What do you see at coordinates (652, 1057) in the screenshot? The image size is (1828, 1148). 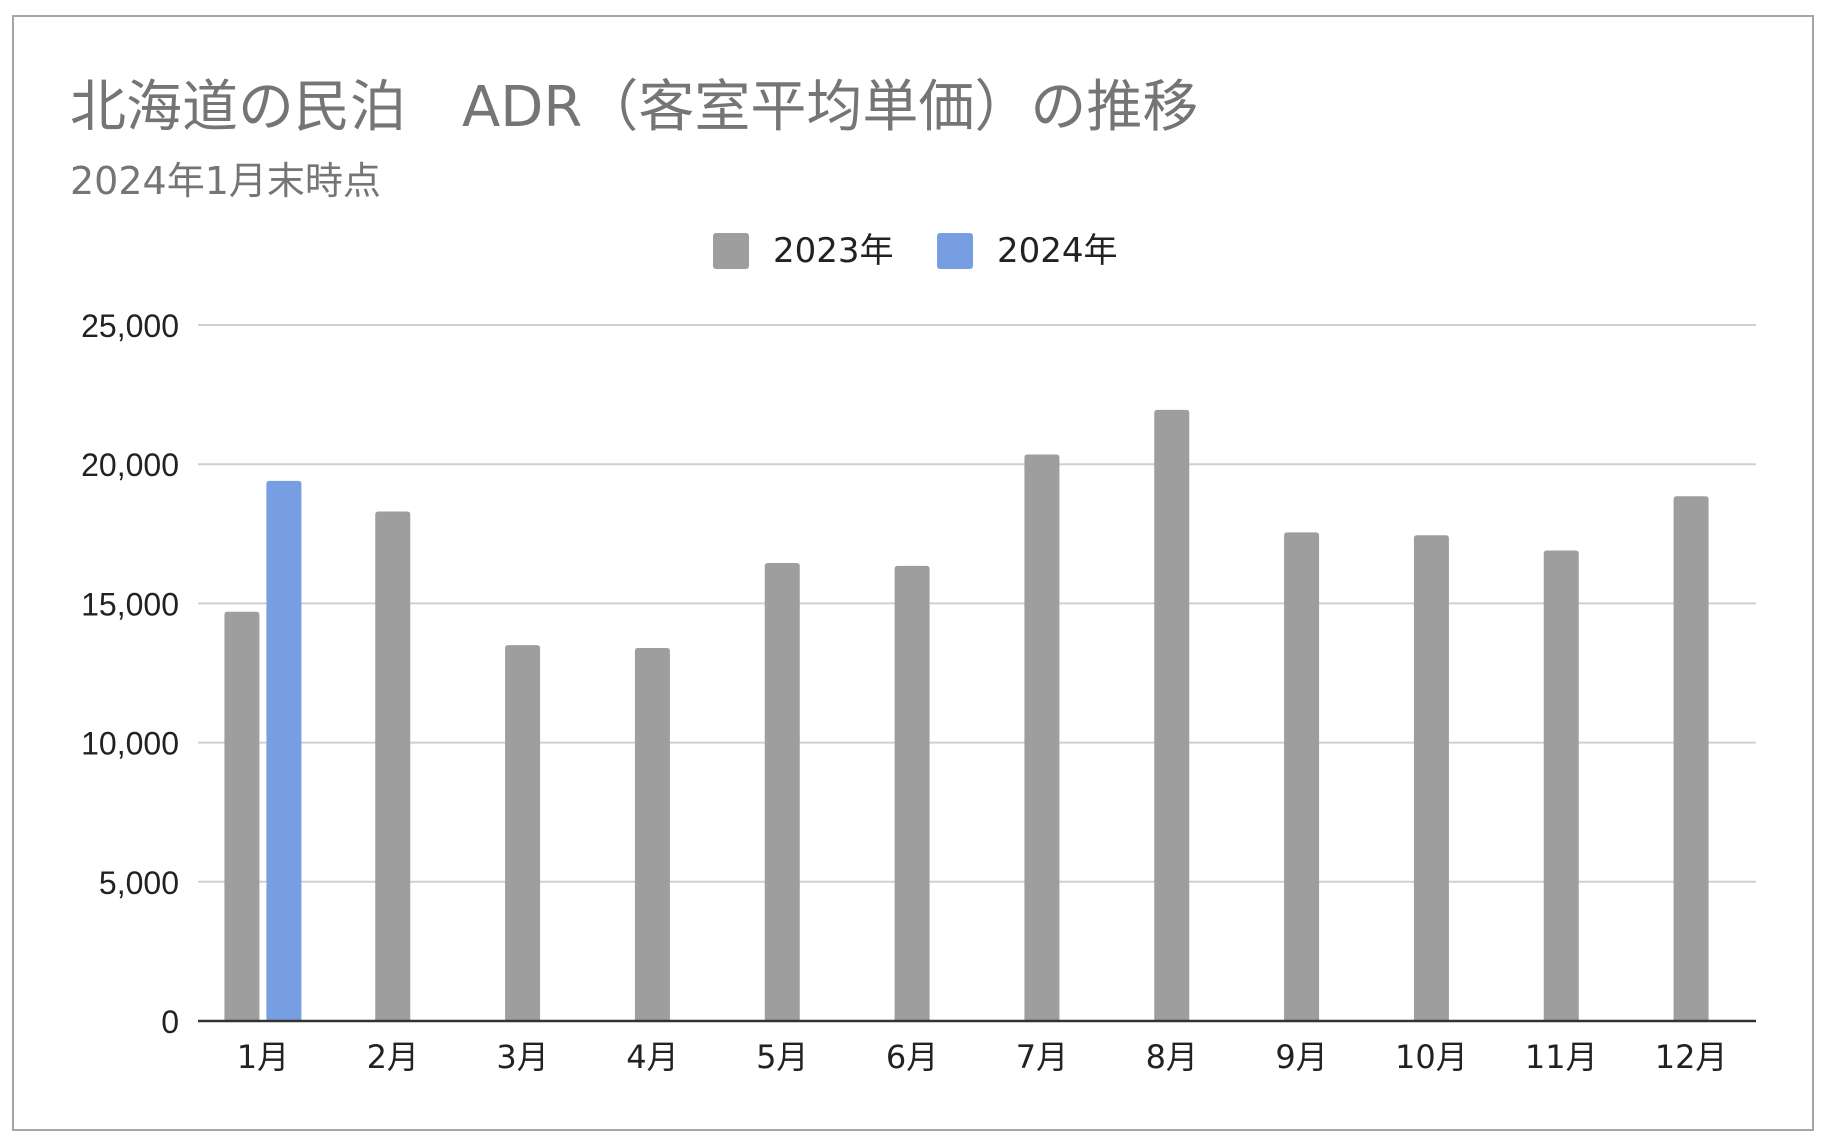 I see `x-tick-label: 4月` at bounding box center [652, 1057].